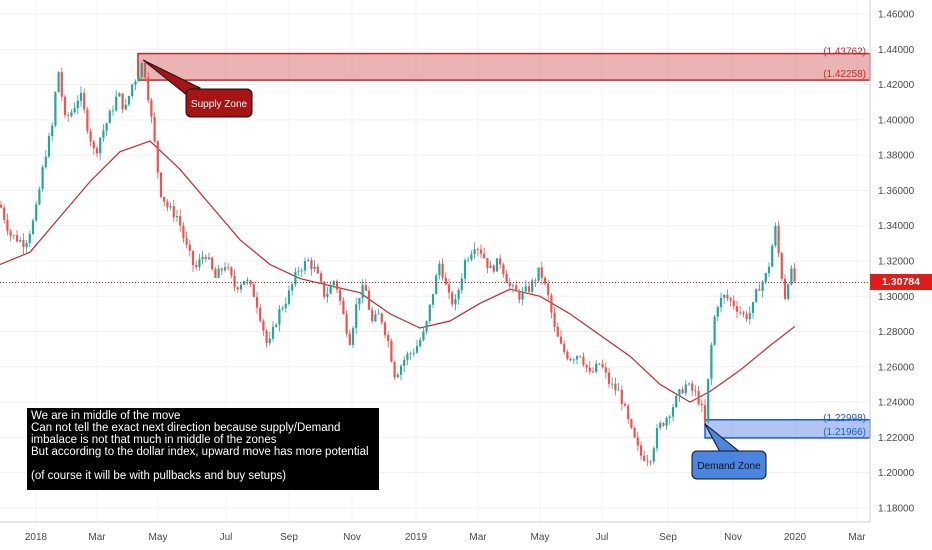 Image resolution: width=932 pixels, height=550 pixels. Describe the element at coordinates (896, 403) in the screenshot. I see `y-tick-label: 1.24000` at that location.